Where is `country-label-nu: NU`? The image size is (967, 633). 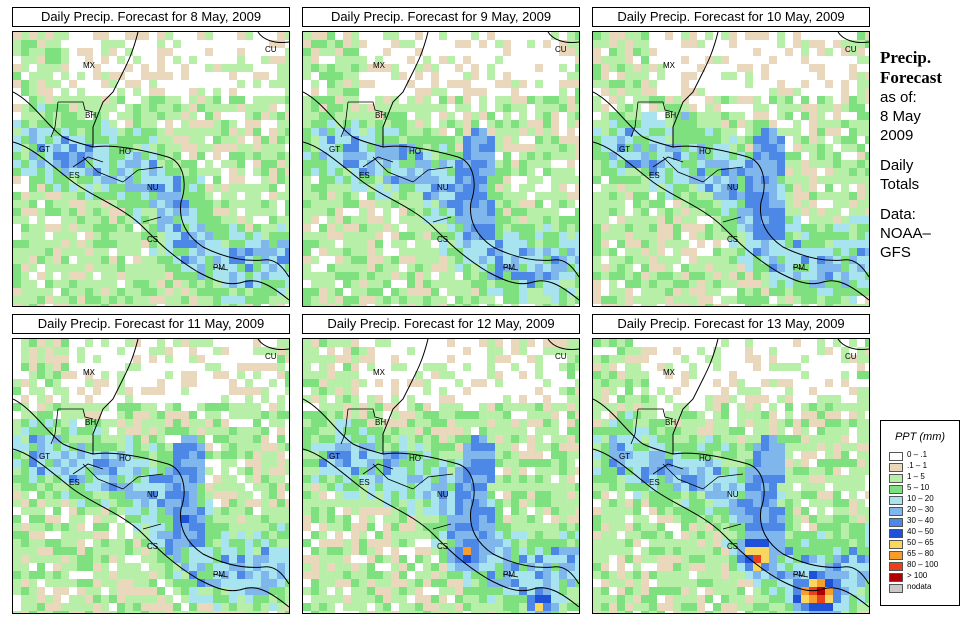 country-label-nu: NU is located at coordinates (153, 187).